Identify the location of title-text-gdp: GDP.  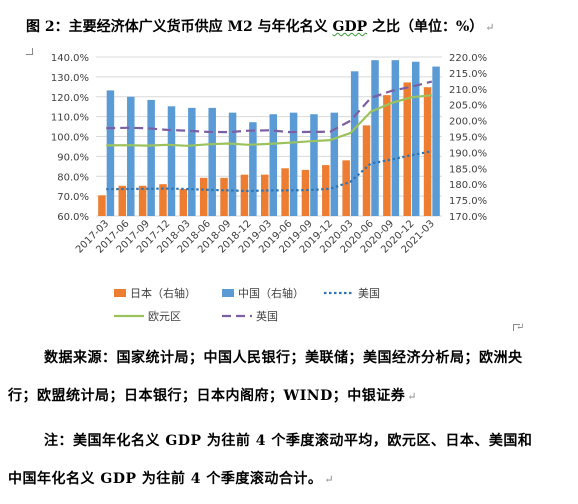
(350, 27).